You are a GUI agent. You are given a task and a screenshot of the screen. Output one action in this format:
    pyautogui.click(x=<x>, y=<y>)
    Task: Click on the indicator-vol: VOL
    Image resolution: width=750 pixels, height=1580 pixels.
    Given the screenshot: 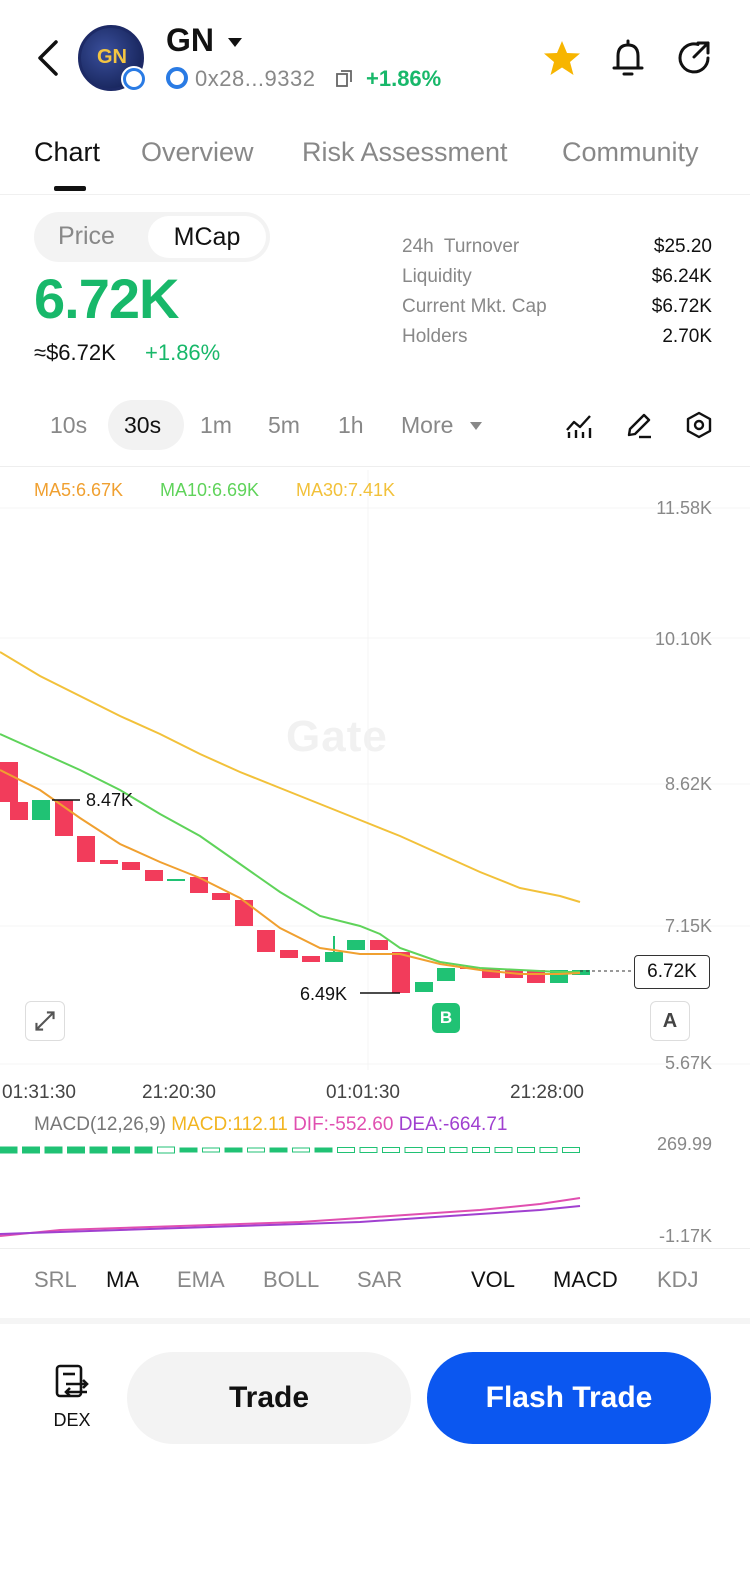 What is the action you would take?
    pyautogui.click(x=493, y=1279)
    